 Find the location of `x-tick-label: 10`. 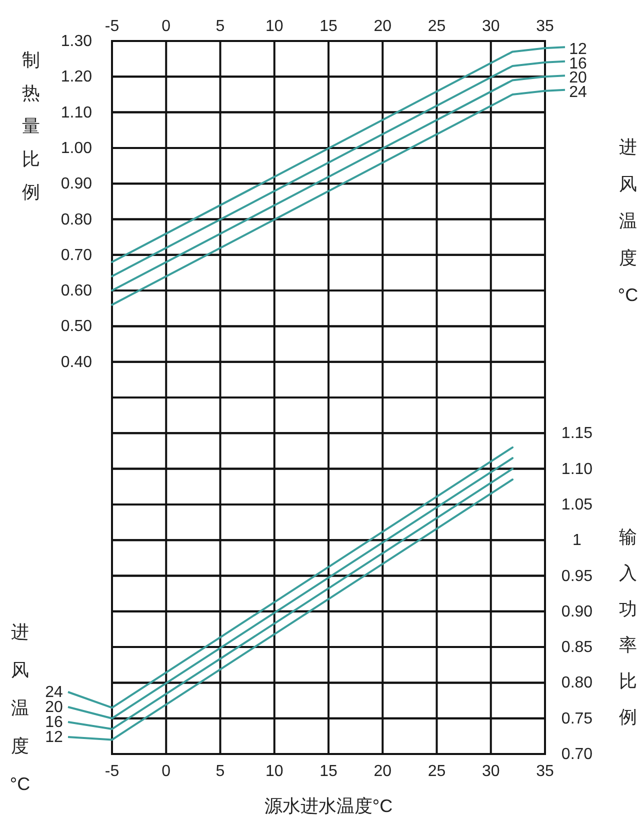

x-tick-label: 10 is located at coordinates (274, 26).